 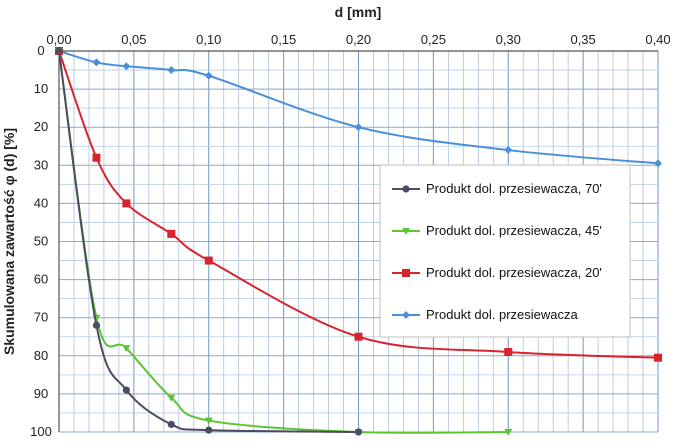 What do you see at coordinates (41, 393) in the screenshot?
I see `y-tick-label: 90` at bounding box center [41, 393].